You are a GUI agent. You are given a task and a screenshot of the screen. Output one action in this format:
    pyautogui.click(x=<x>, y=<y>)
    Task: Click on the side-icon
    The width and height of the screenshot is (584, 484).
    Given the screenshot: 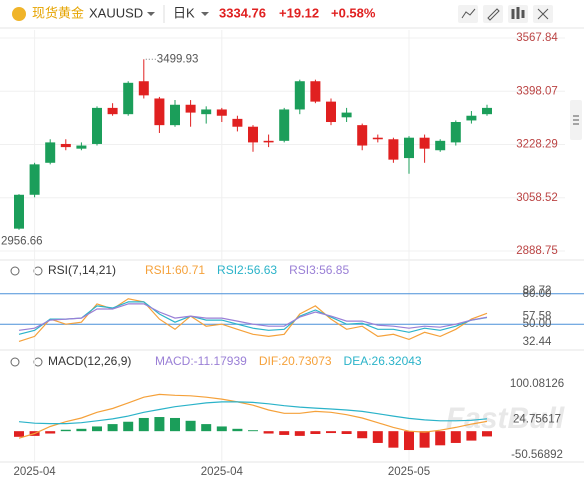 What is the action you would take?
    pyautogui.click(x=576, y=120)
    